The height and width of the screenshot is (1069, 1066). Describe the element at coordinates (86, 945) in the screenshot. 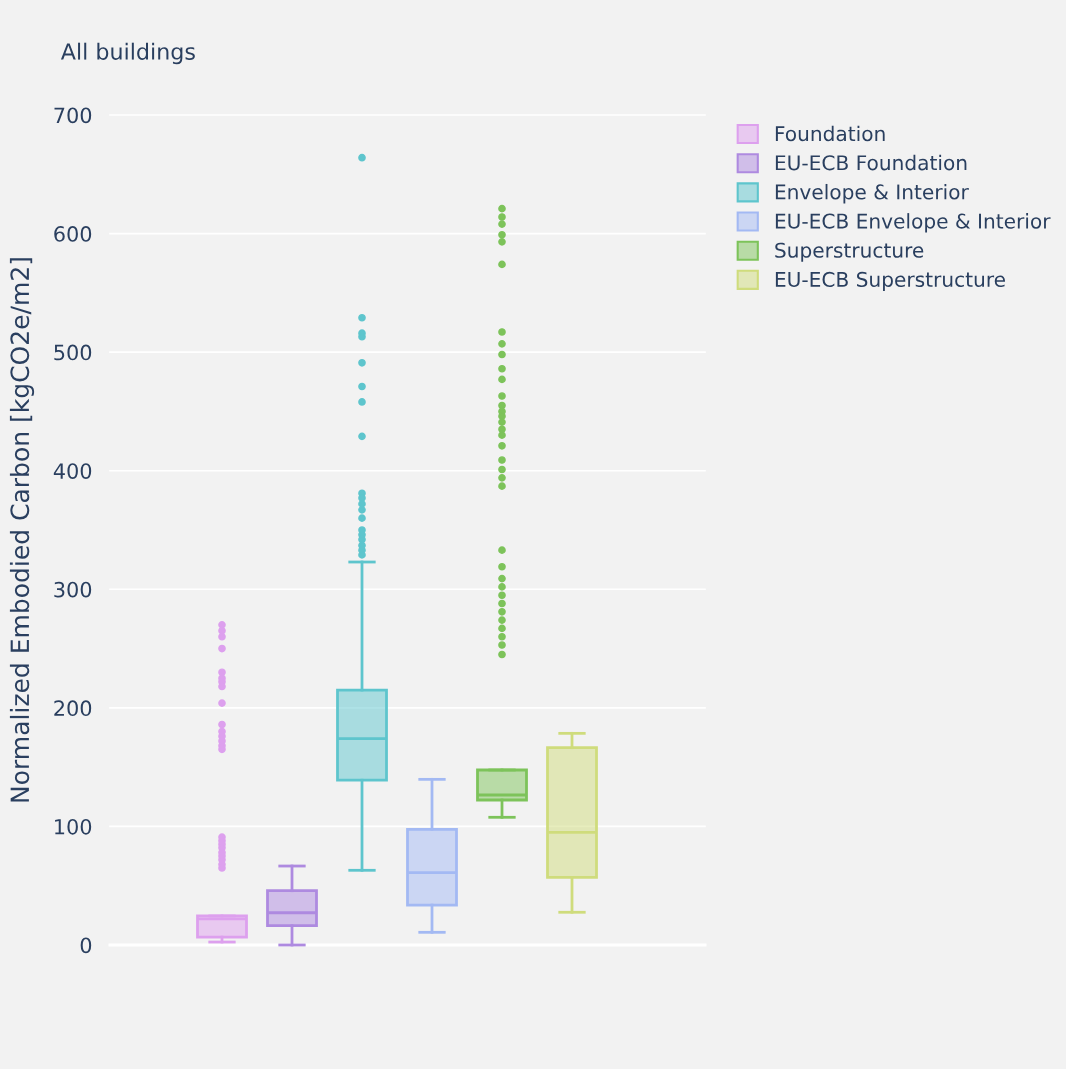

I see `y-tick-label: 0` at that location.